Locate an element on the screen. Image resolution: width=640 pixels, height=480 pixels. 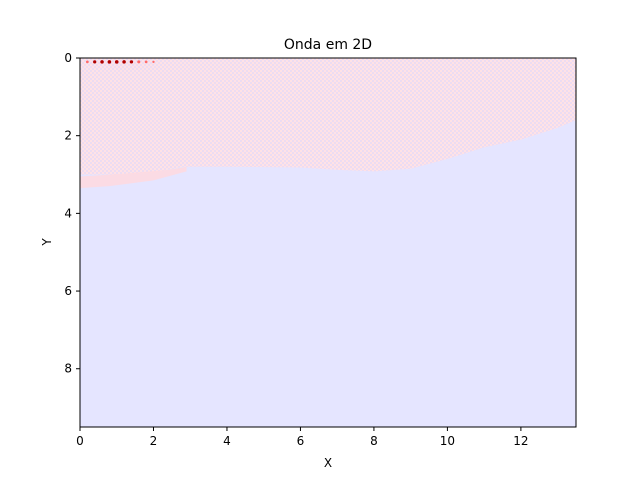
x-tick-label: 4 is located at coordinates (227, 441).